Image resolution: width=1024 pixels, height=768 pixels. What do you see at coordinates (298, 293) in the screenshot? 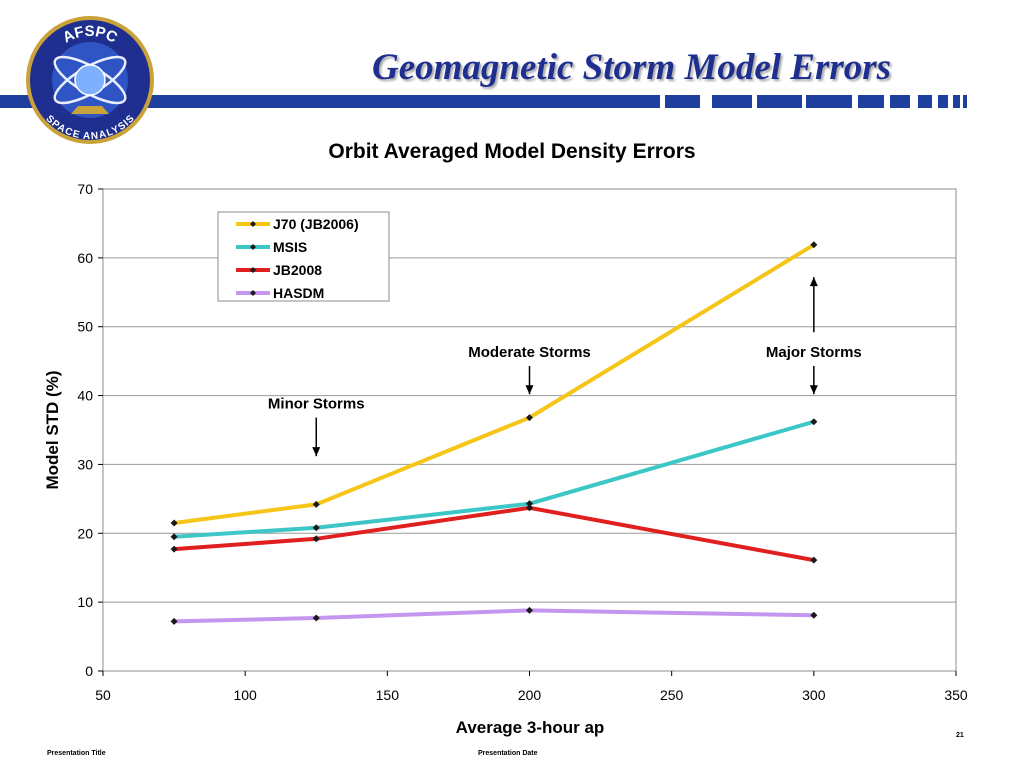
I see `legend-entry-label: HASDM` at bounding box center [298, 293].